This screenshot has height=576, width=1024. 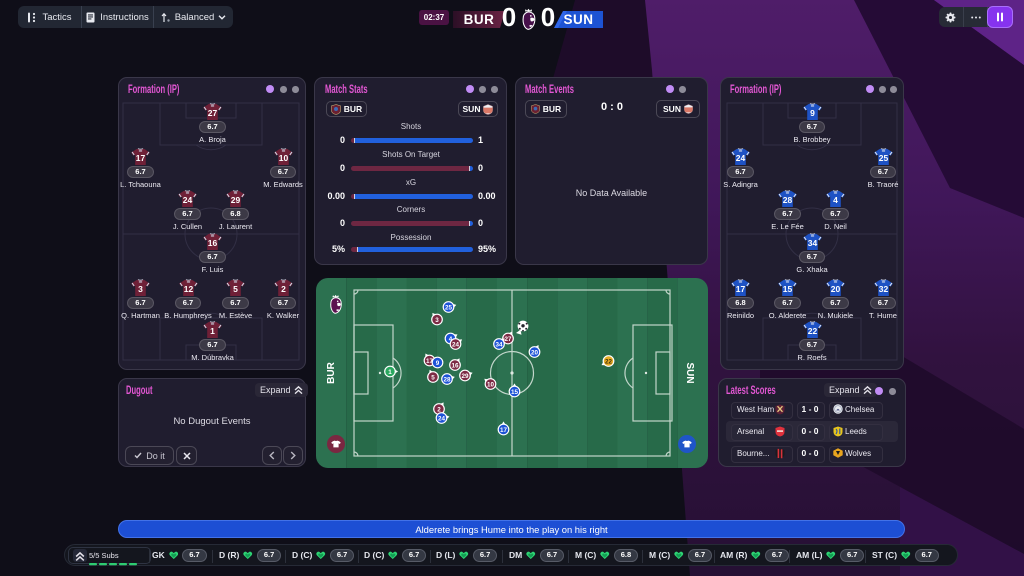 What do you see at coordinates (331, 372) in the screenshot?
I see `svg-text: BUR` at bounding box center [331, 372].